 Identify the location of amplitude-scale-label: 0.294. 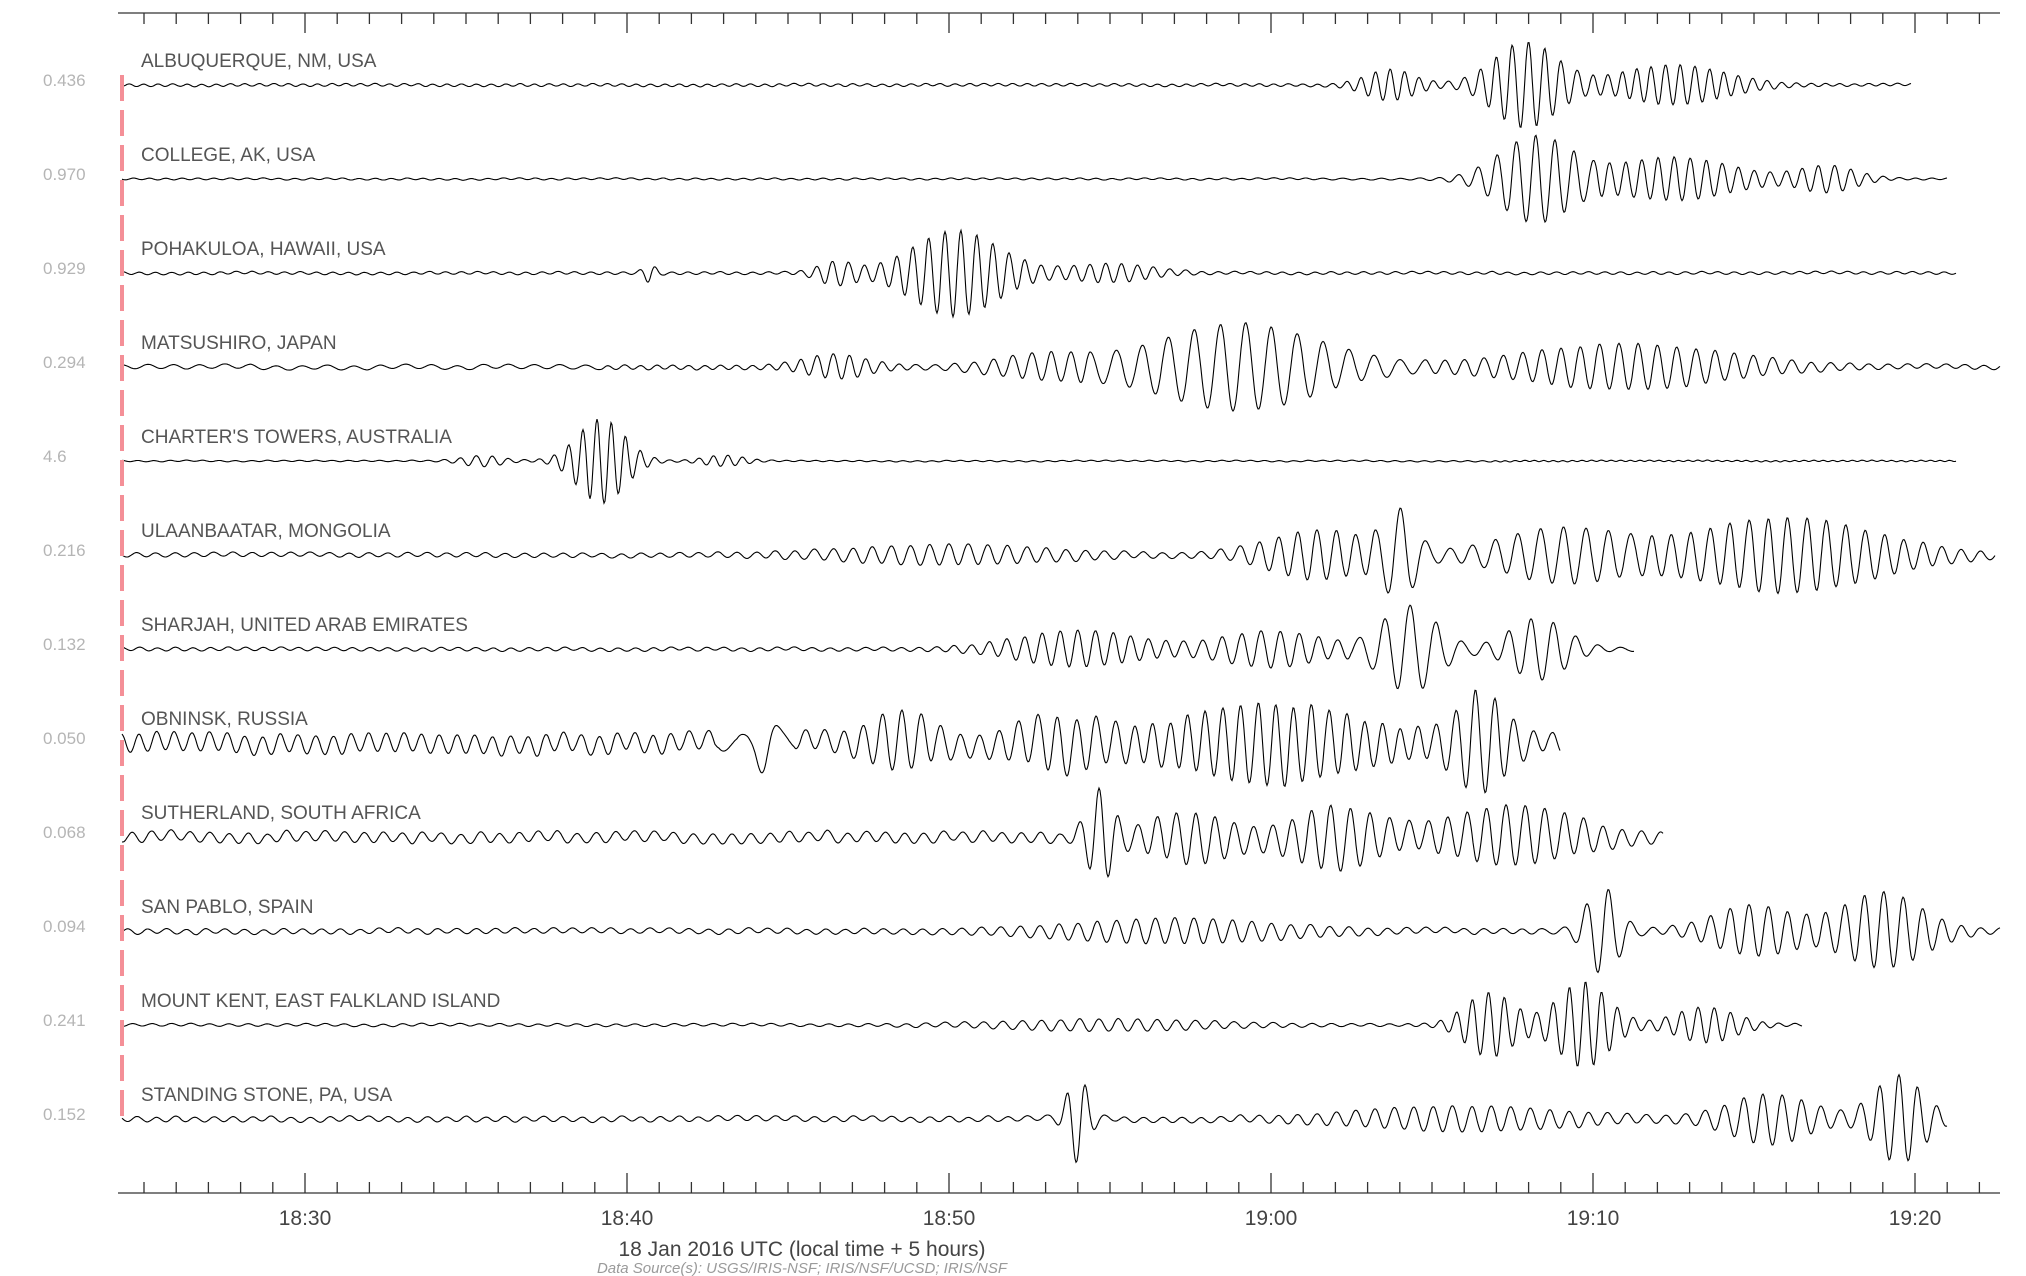
(64, 362).